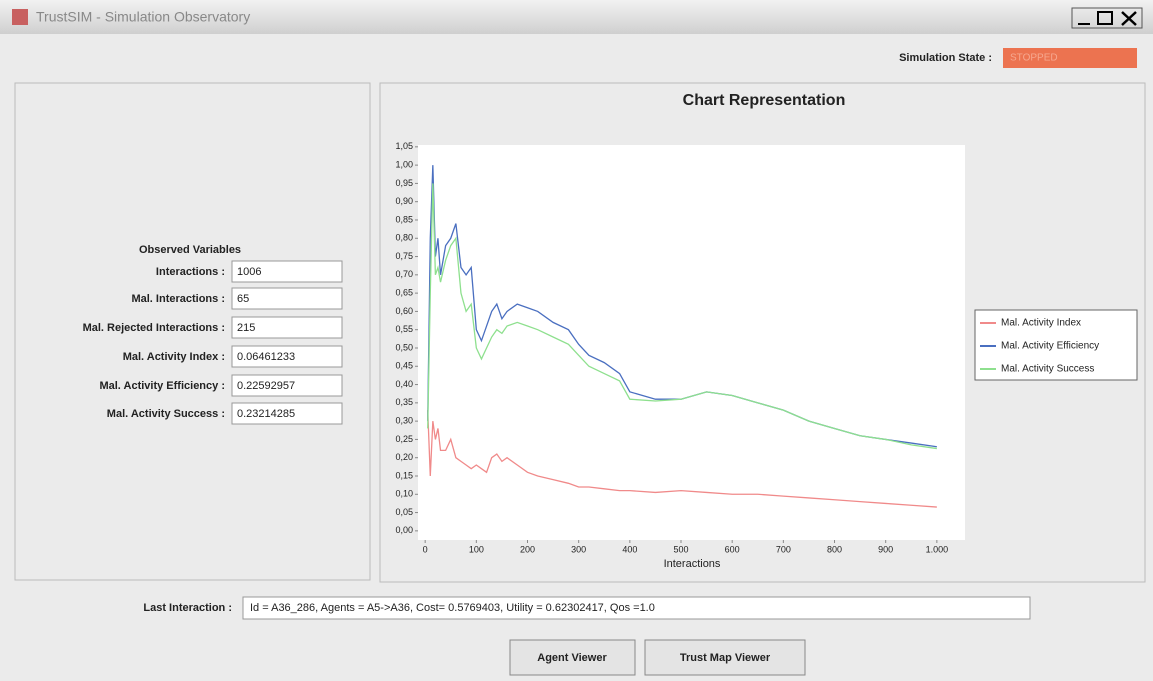  What do you see at coordinates (945, 58) in the screenshot?
I see `state-label: Simulation State :` at bounding box center [945, 58].